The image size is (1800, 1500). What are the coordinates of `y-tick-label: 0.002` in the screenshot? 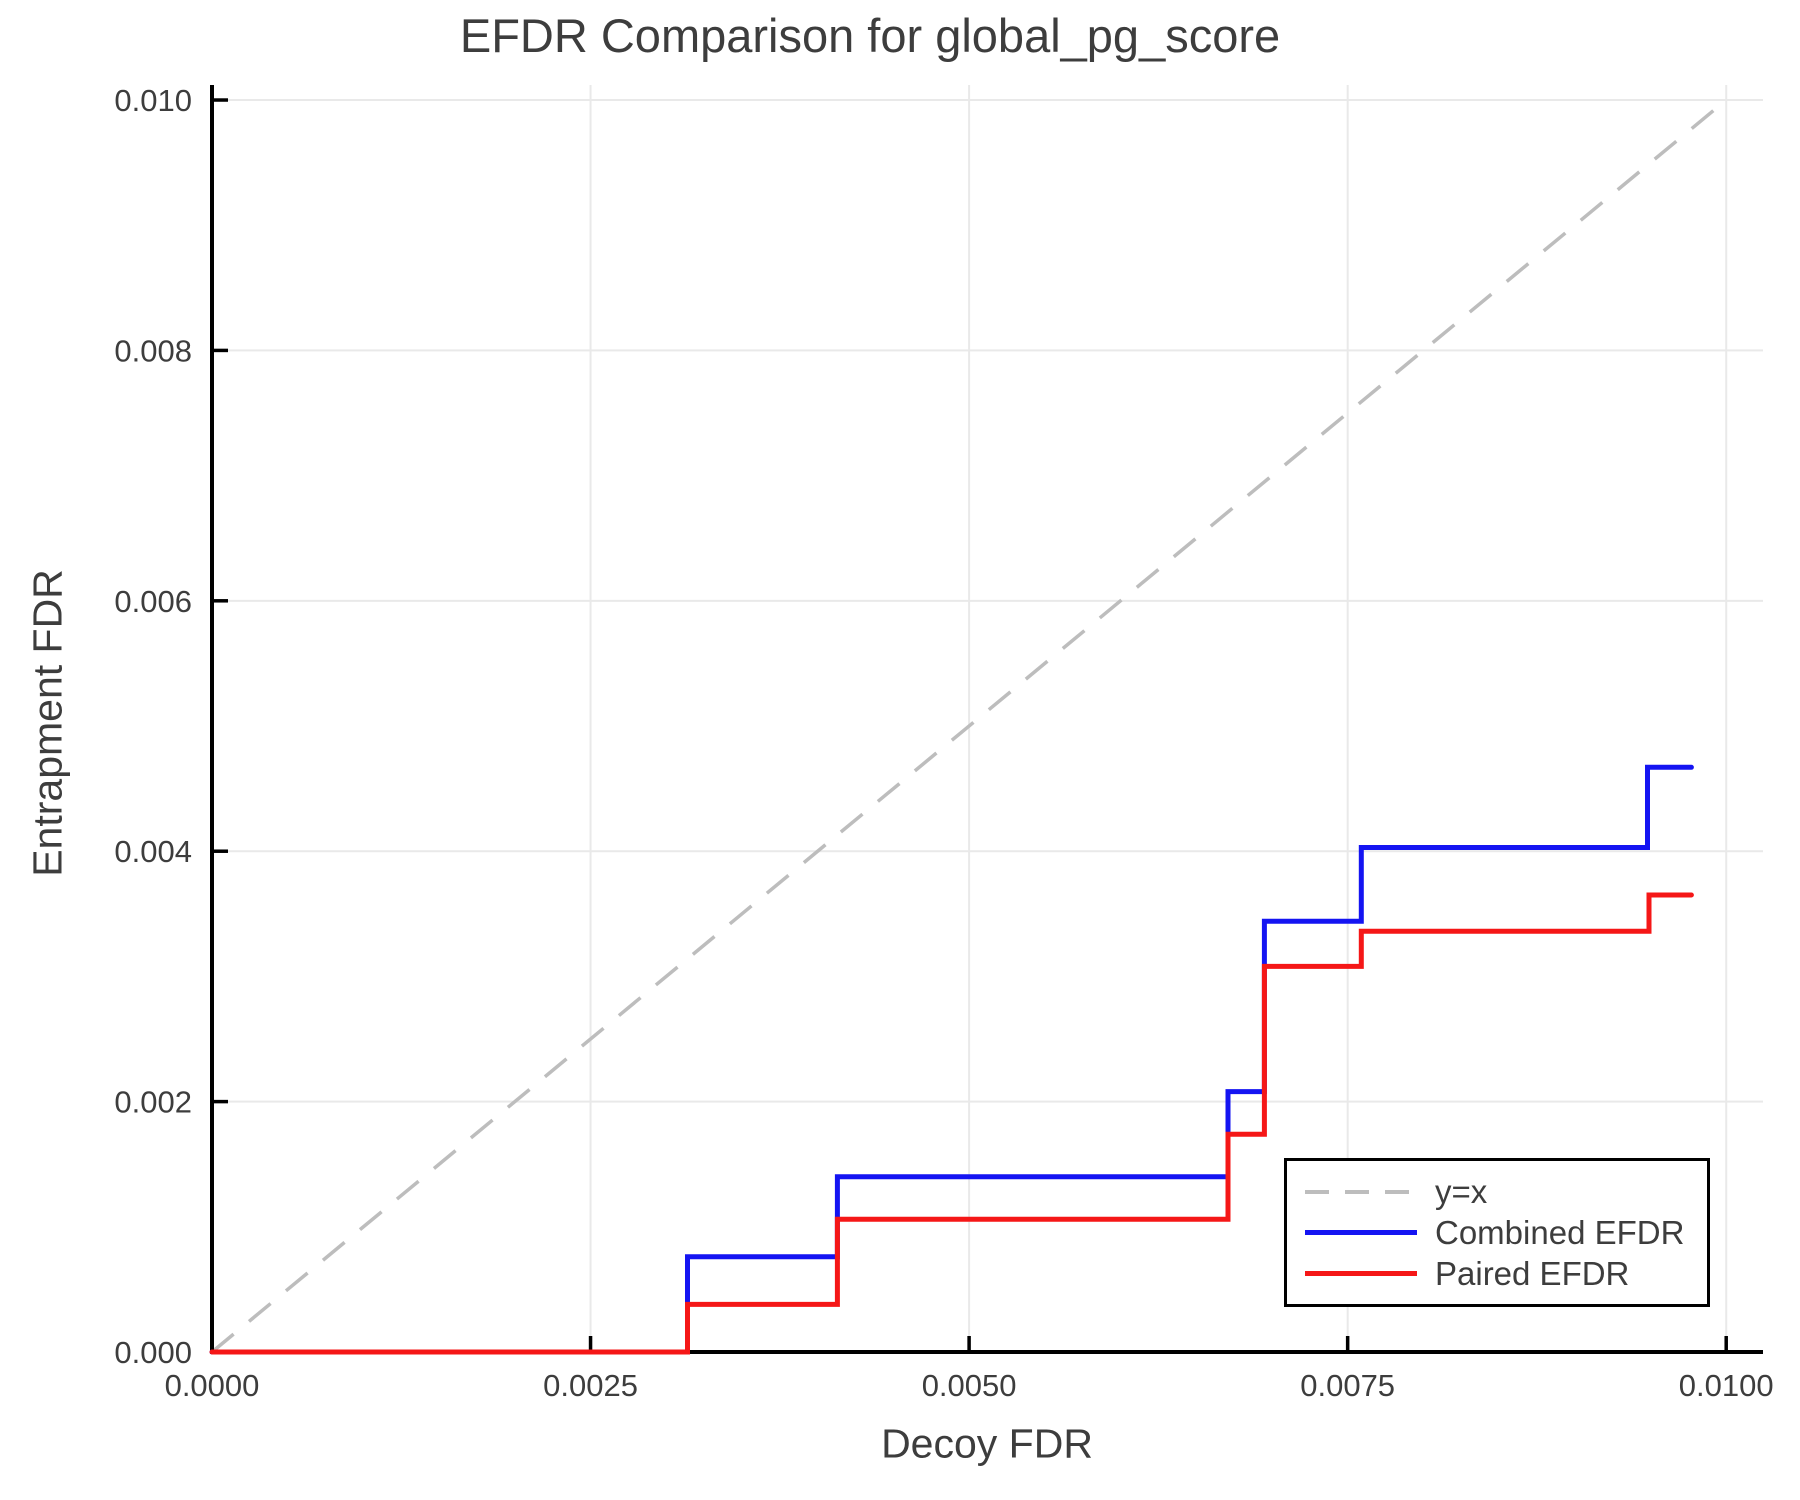 It's located at (153, 1102).